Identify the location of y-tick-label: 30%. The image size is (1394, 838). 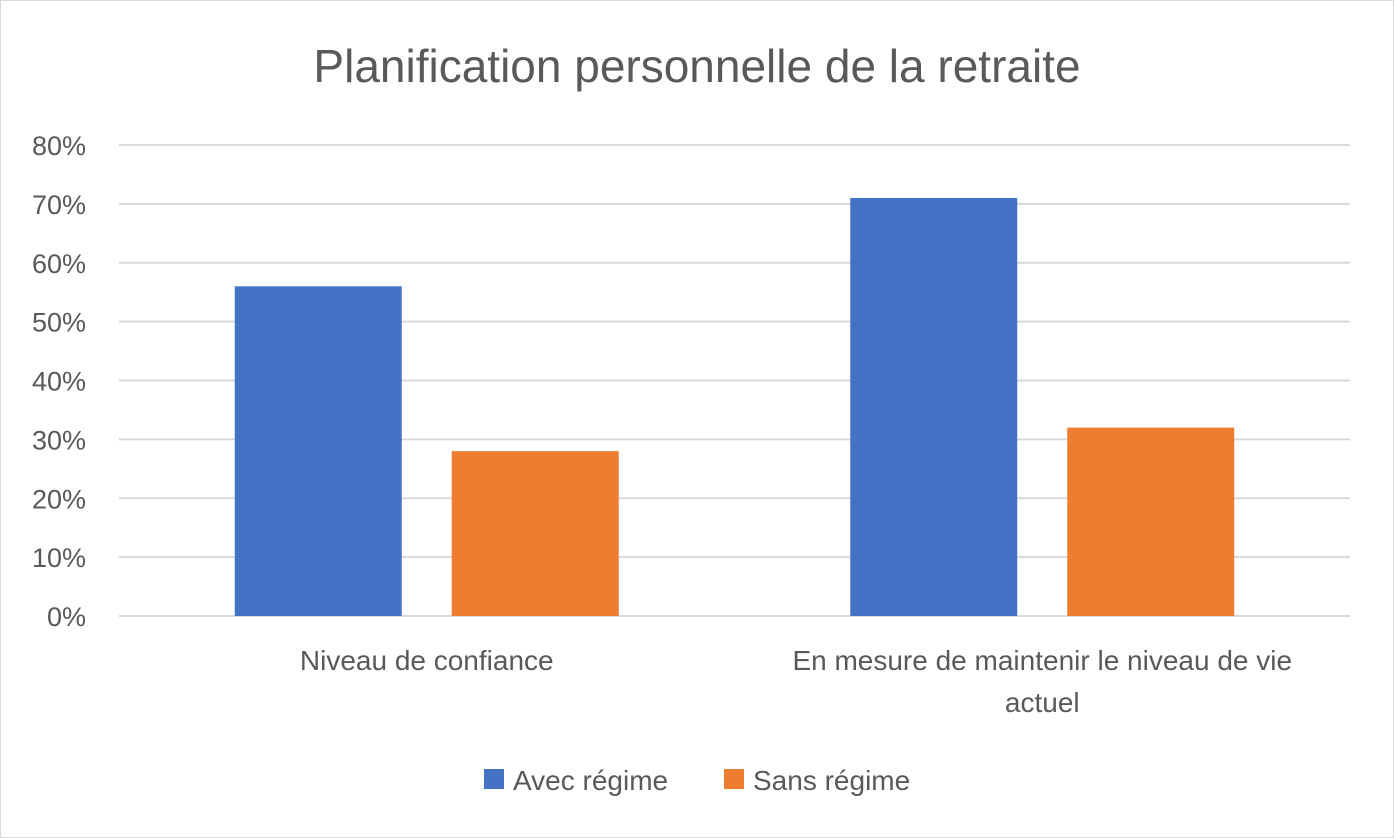
(59, 440).